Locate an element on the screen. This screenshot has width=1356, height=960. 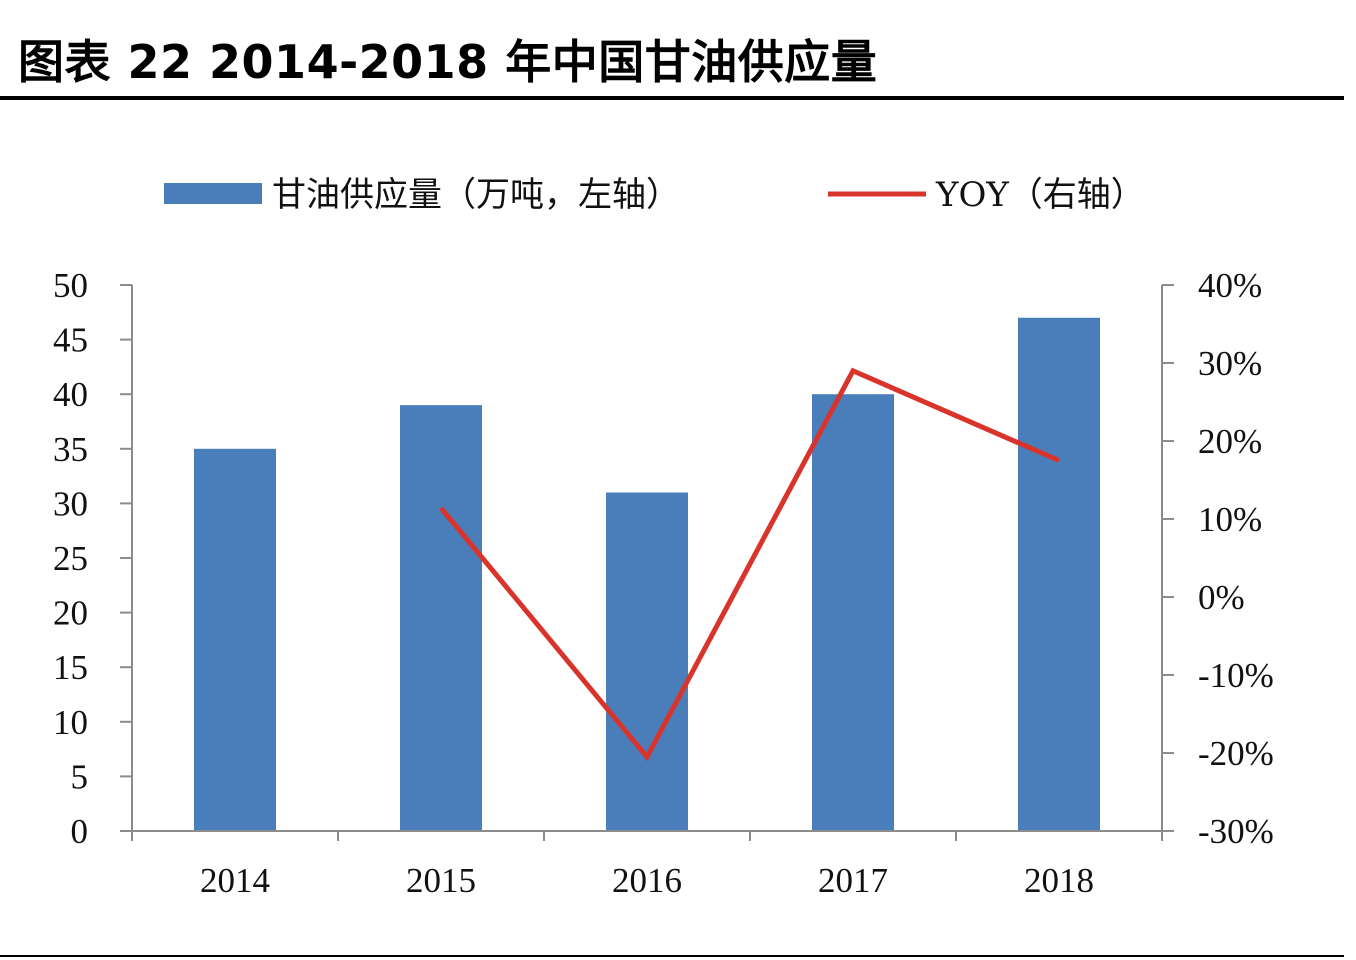
left-tick-label: 25 is located at coordinates (70, 558).